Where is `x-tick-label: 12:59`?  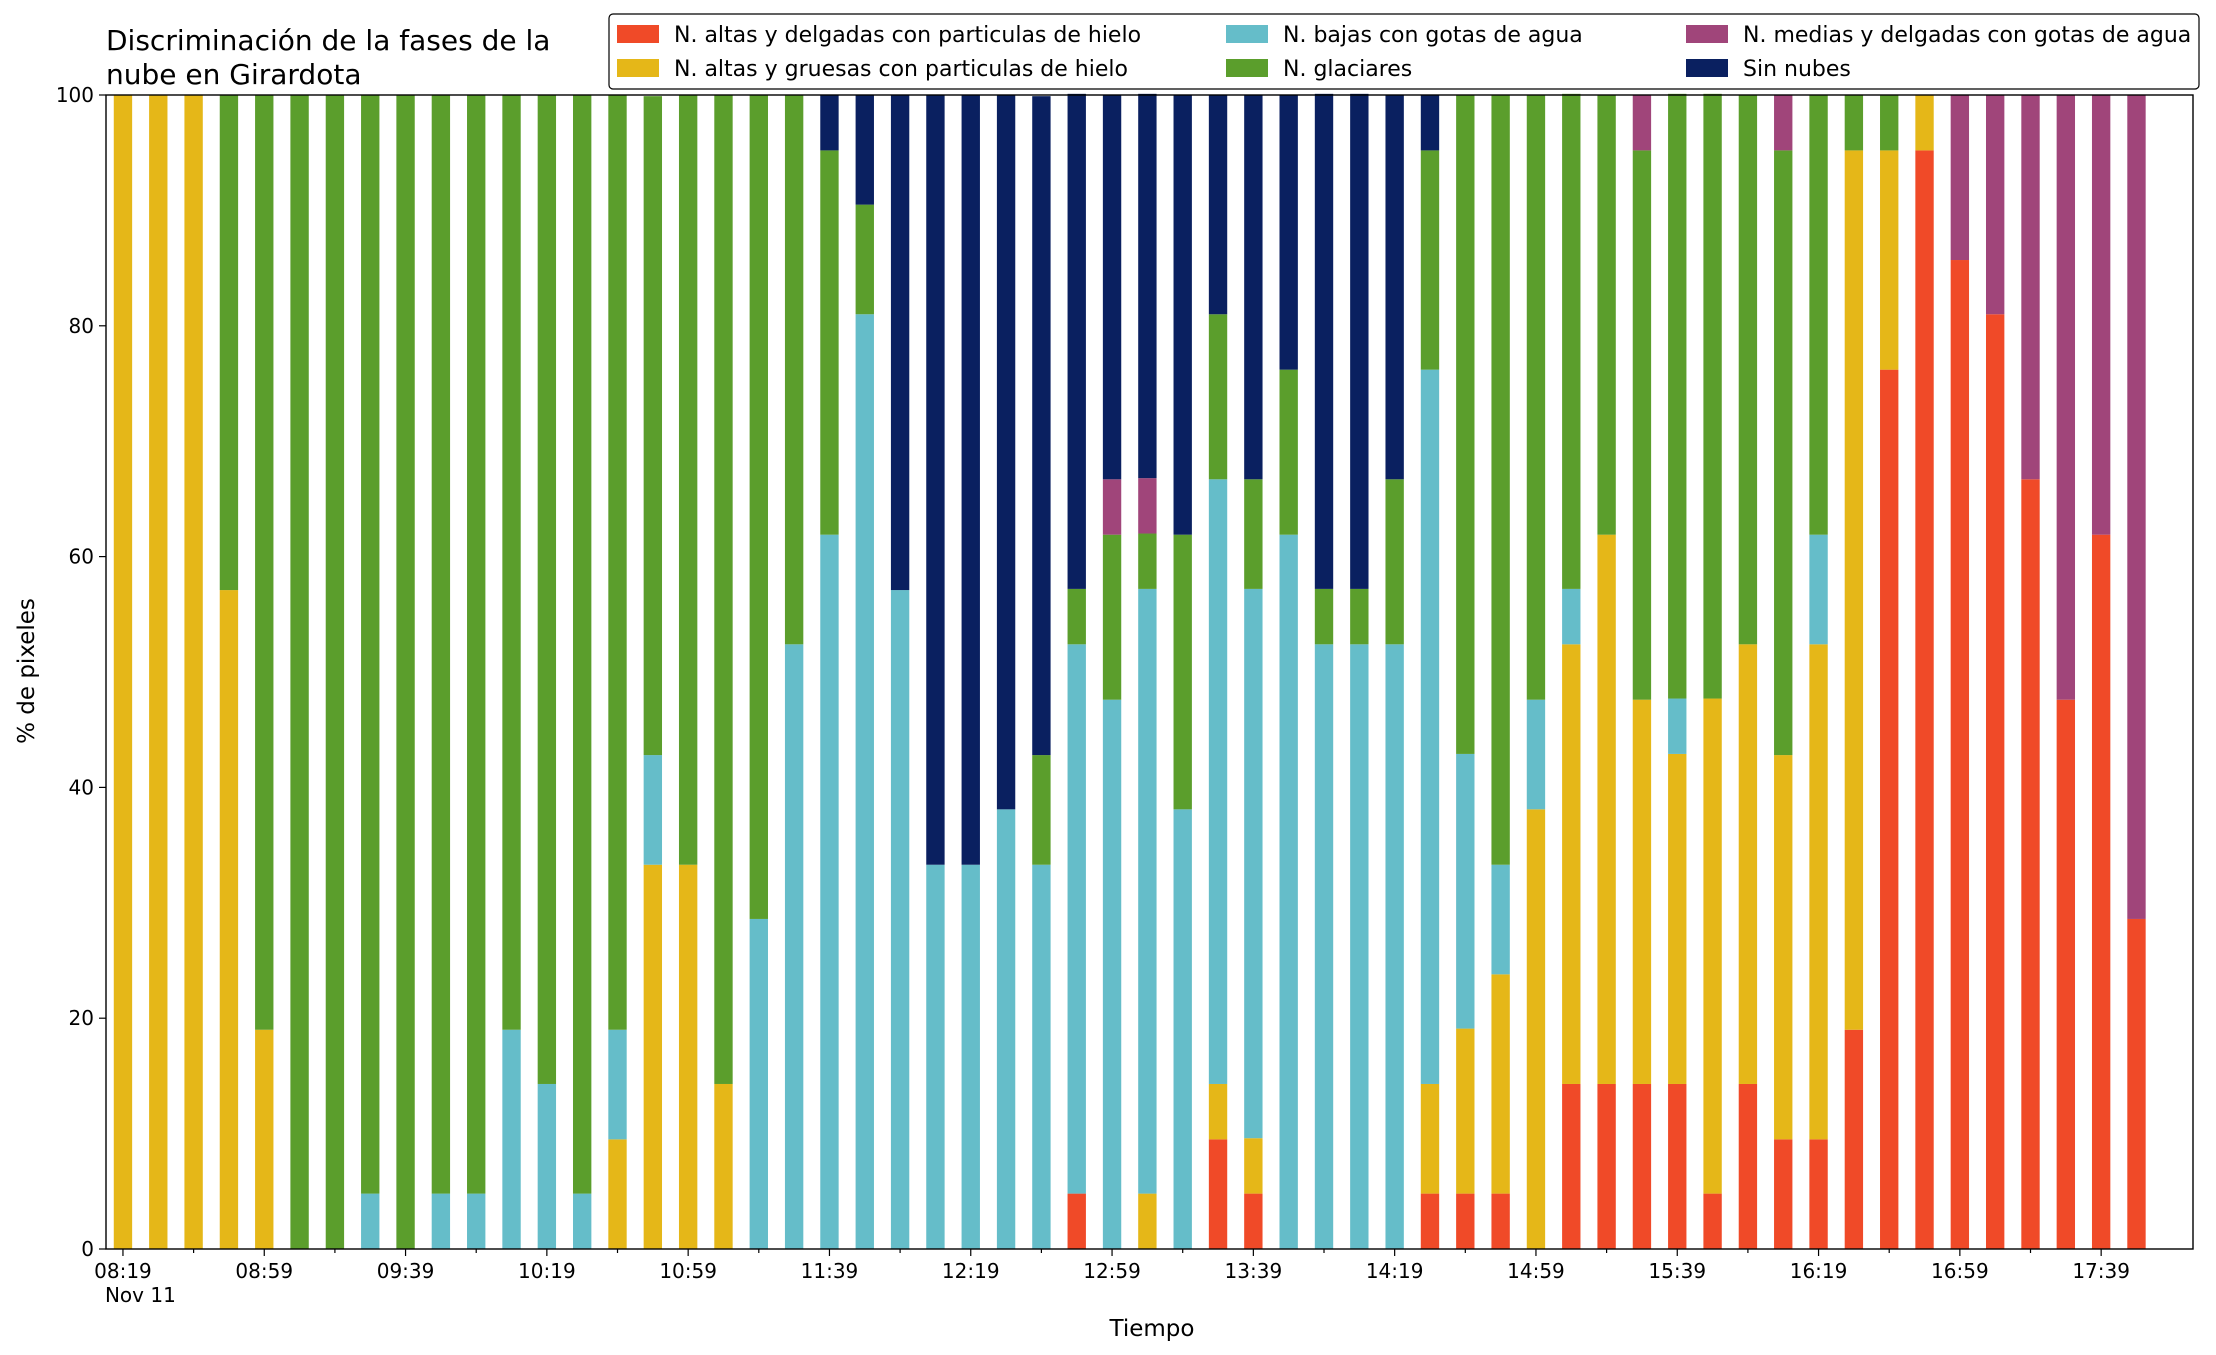 x-tick-label: 12:59 is located at coordinates (1112, 1271).